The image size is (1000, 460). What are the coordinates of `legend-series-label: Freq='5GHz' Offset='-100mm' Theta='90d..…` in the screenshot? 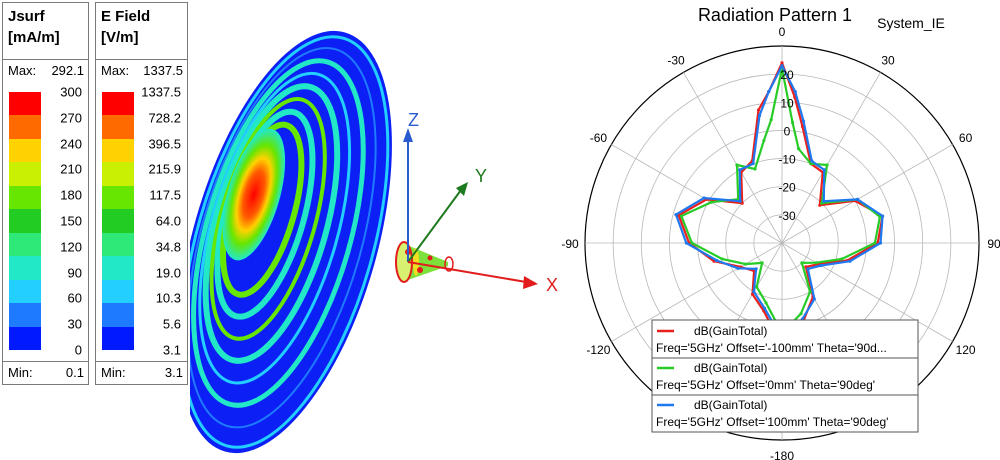 It's located at (771, 348).